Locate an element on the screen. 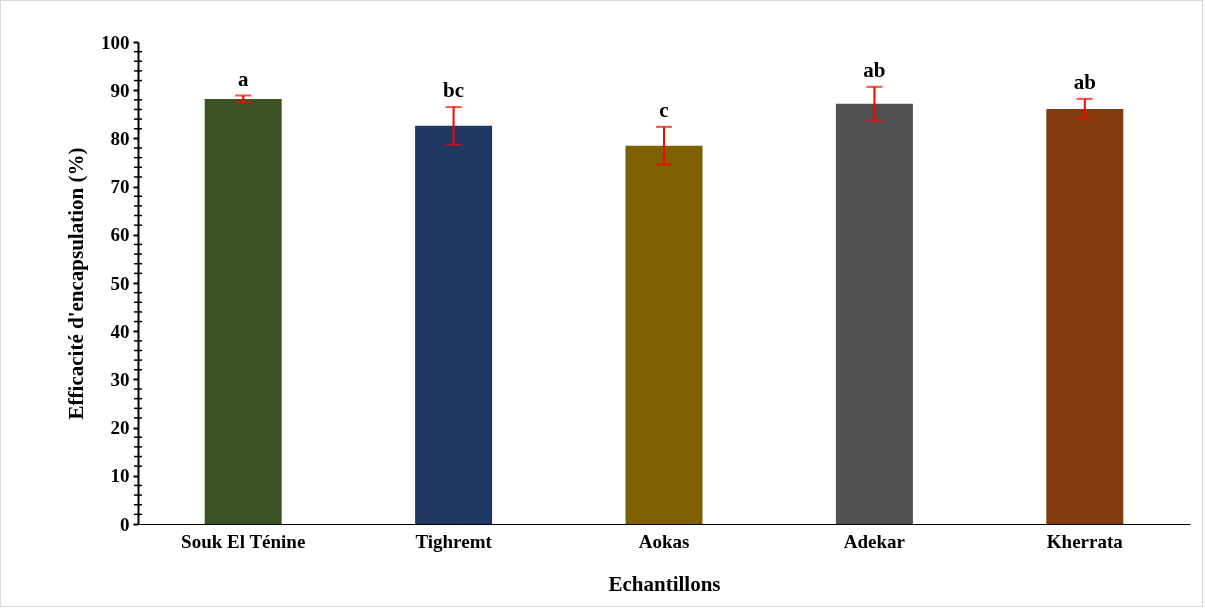 This screenshot has height=609, width=1205. x-tick-label: Aokas is located at coordinates (664, 541).